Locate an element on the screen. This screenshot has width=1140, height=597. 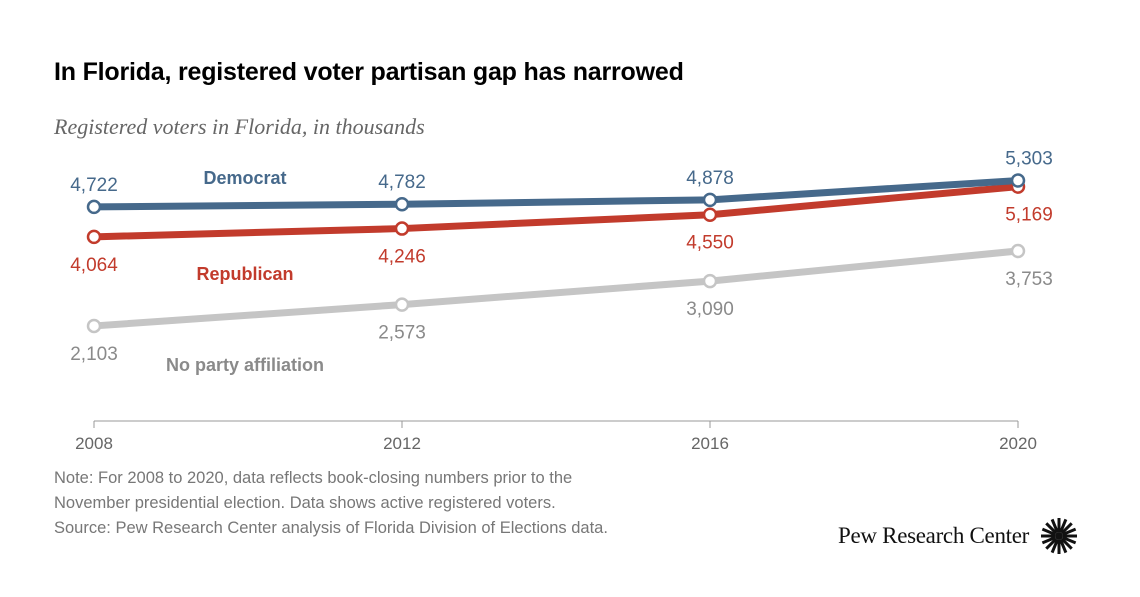
x-tick-label: 2012 is located at coordinates (402, 443).